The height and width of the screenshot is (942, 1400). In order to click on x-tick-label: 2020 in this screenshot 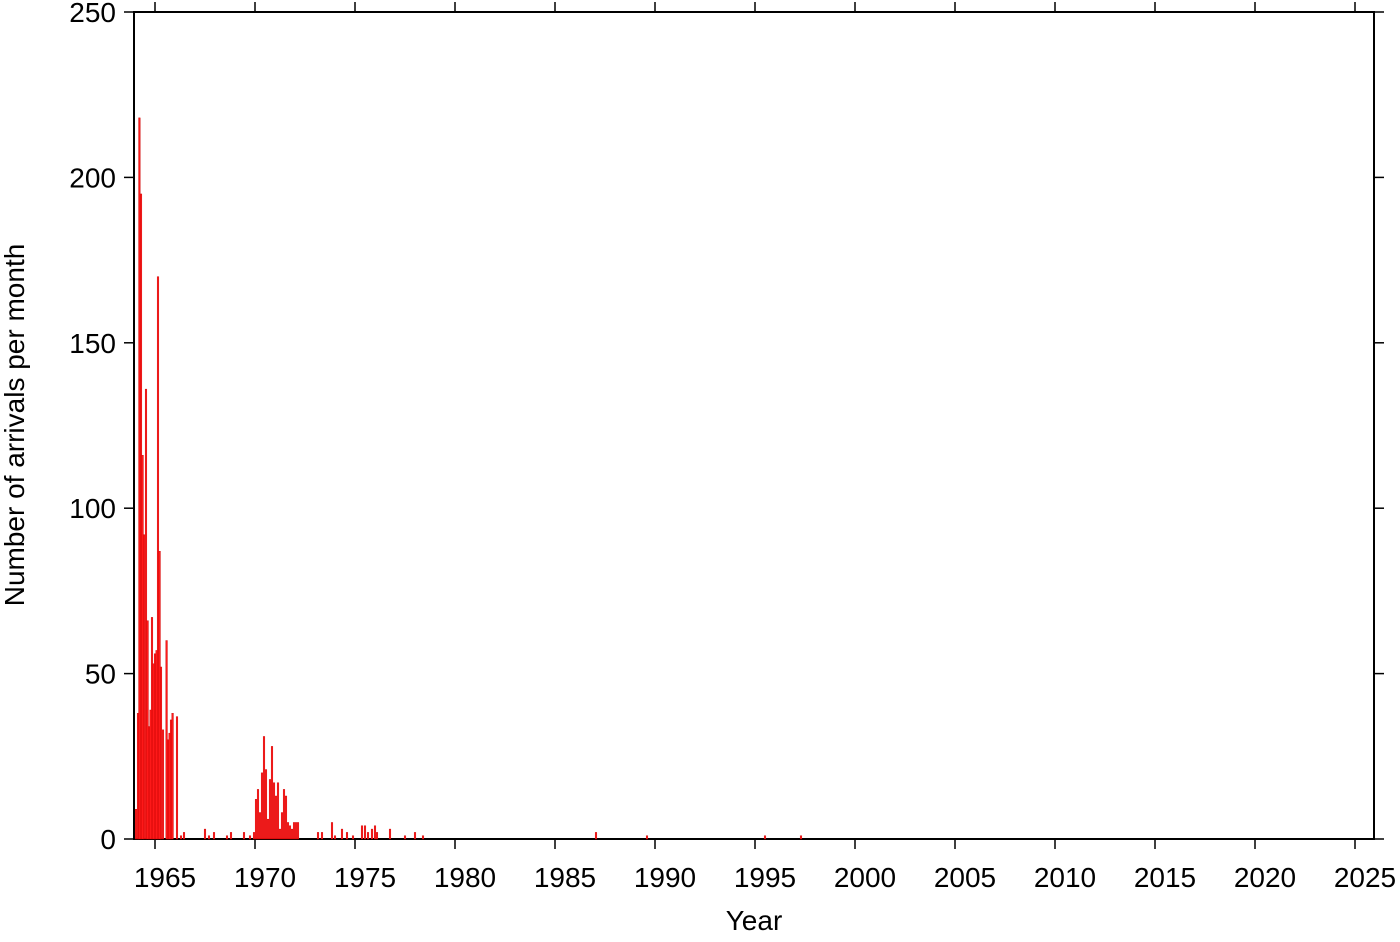, I will do `click(1265, 877)`.